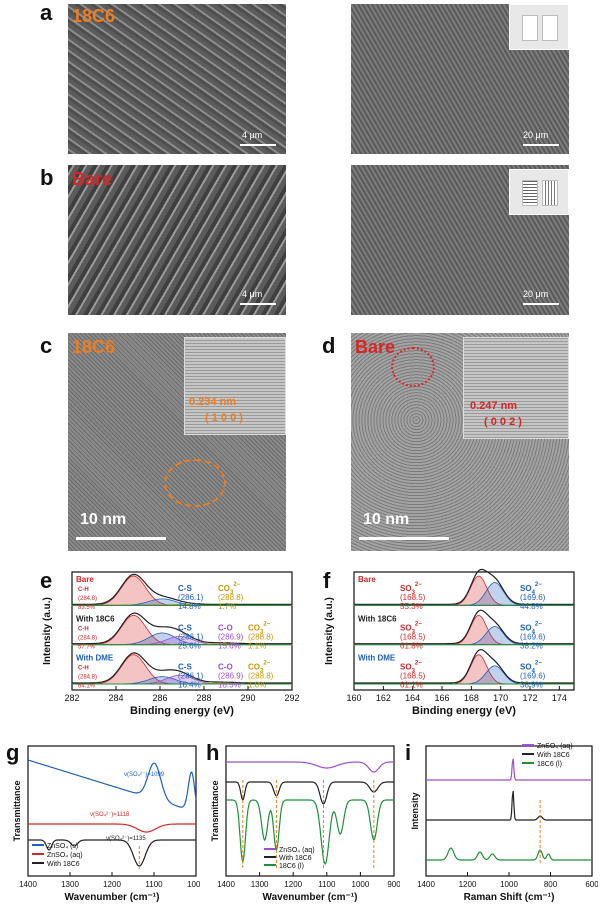 The width and height of the screenshot is (600, 911). Describe the element at coordinates (329, 345) in the screenshot. I see `panel-label-d: d` at that location.